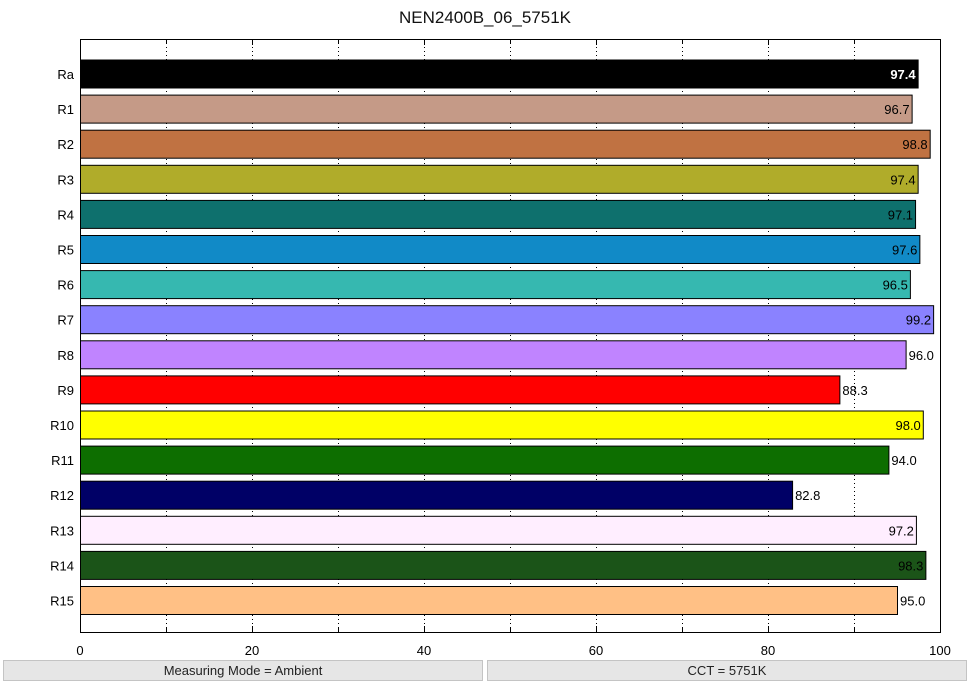 Image resolution: width=970 pixels, height=683 pixels. I want to click on bar-R1, so click(496, 109).